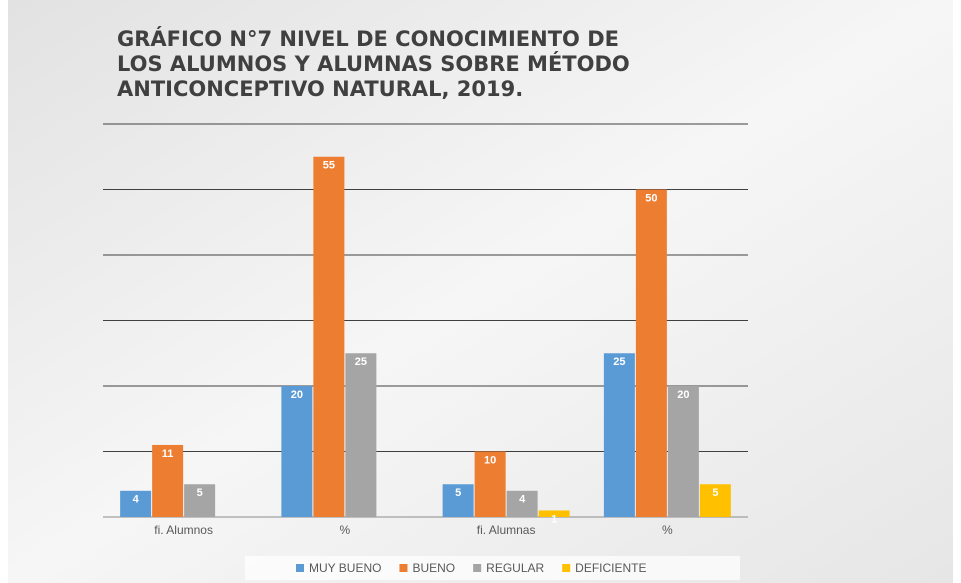 The width and height of the screenshot is (961, 583). What do you see at coordinates (320, 89) in the screenshot?
I see `chart-title: ANTICONCEPTIVO NATURAL, 2019.` at bounding box center [320, 89].